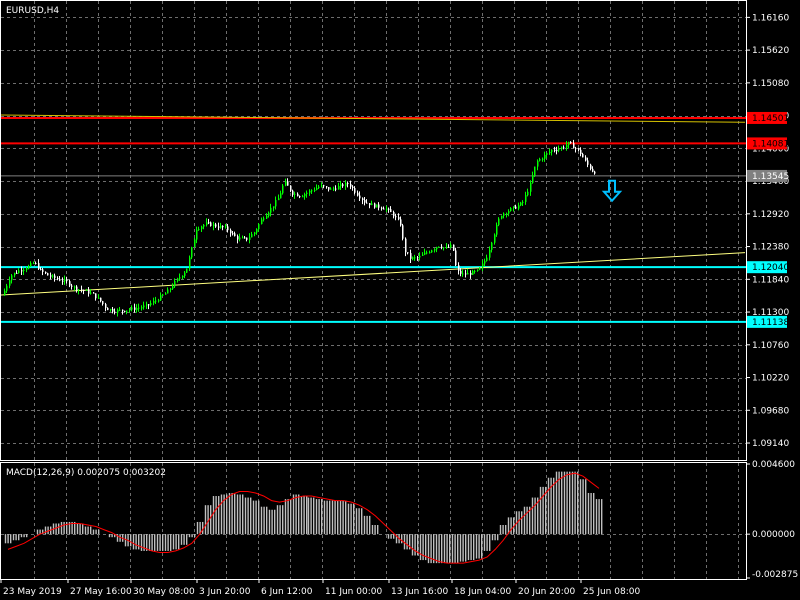 The image size is (800, 600). Describe the element at coordinates (225, 592) in the screenshot. I see `time-tick-label: 3 Jun 20:00` at that location.